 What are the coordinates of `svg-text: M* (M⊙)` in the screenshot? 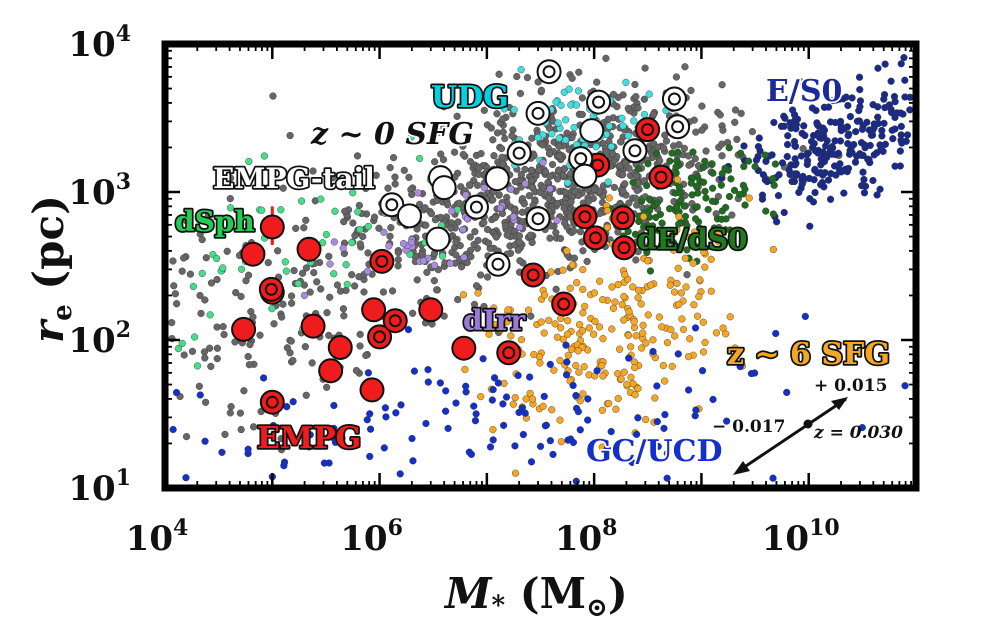 It's located at (535, 596).